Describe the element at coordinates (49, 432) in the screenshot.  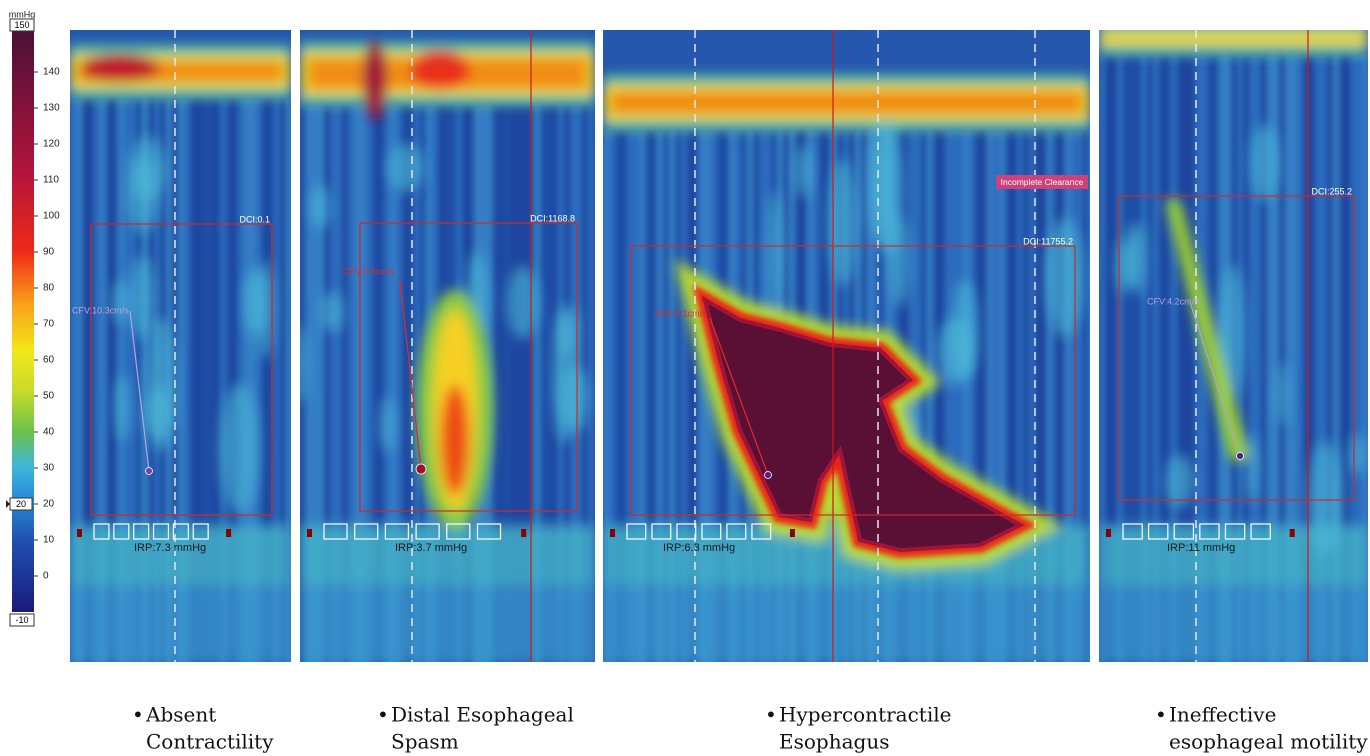
I see `tick-label: 40` at that location.